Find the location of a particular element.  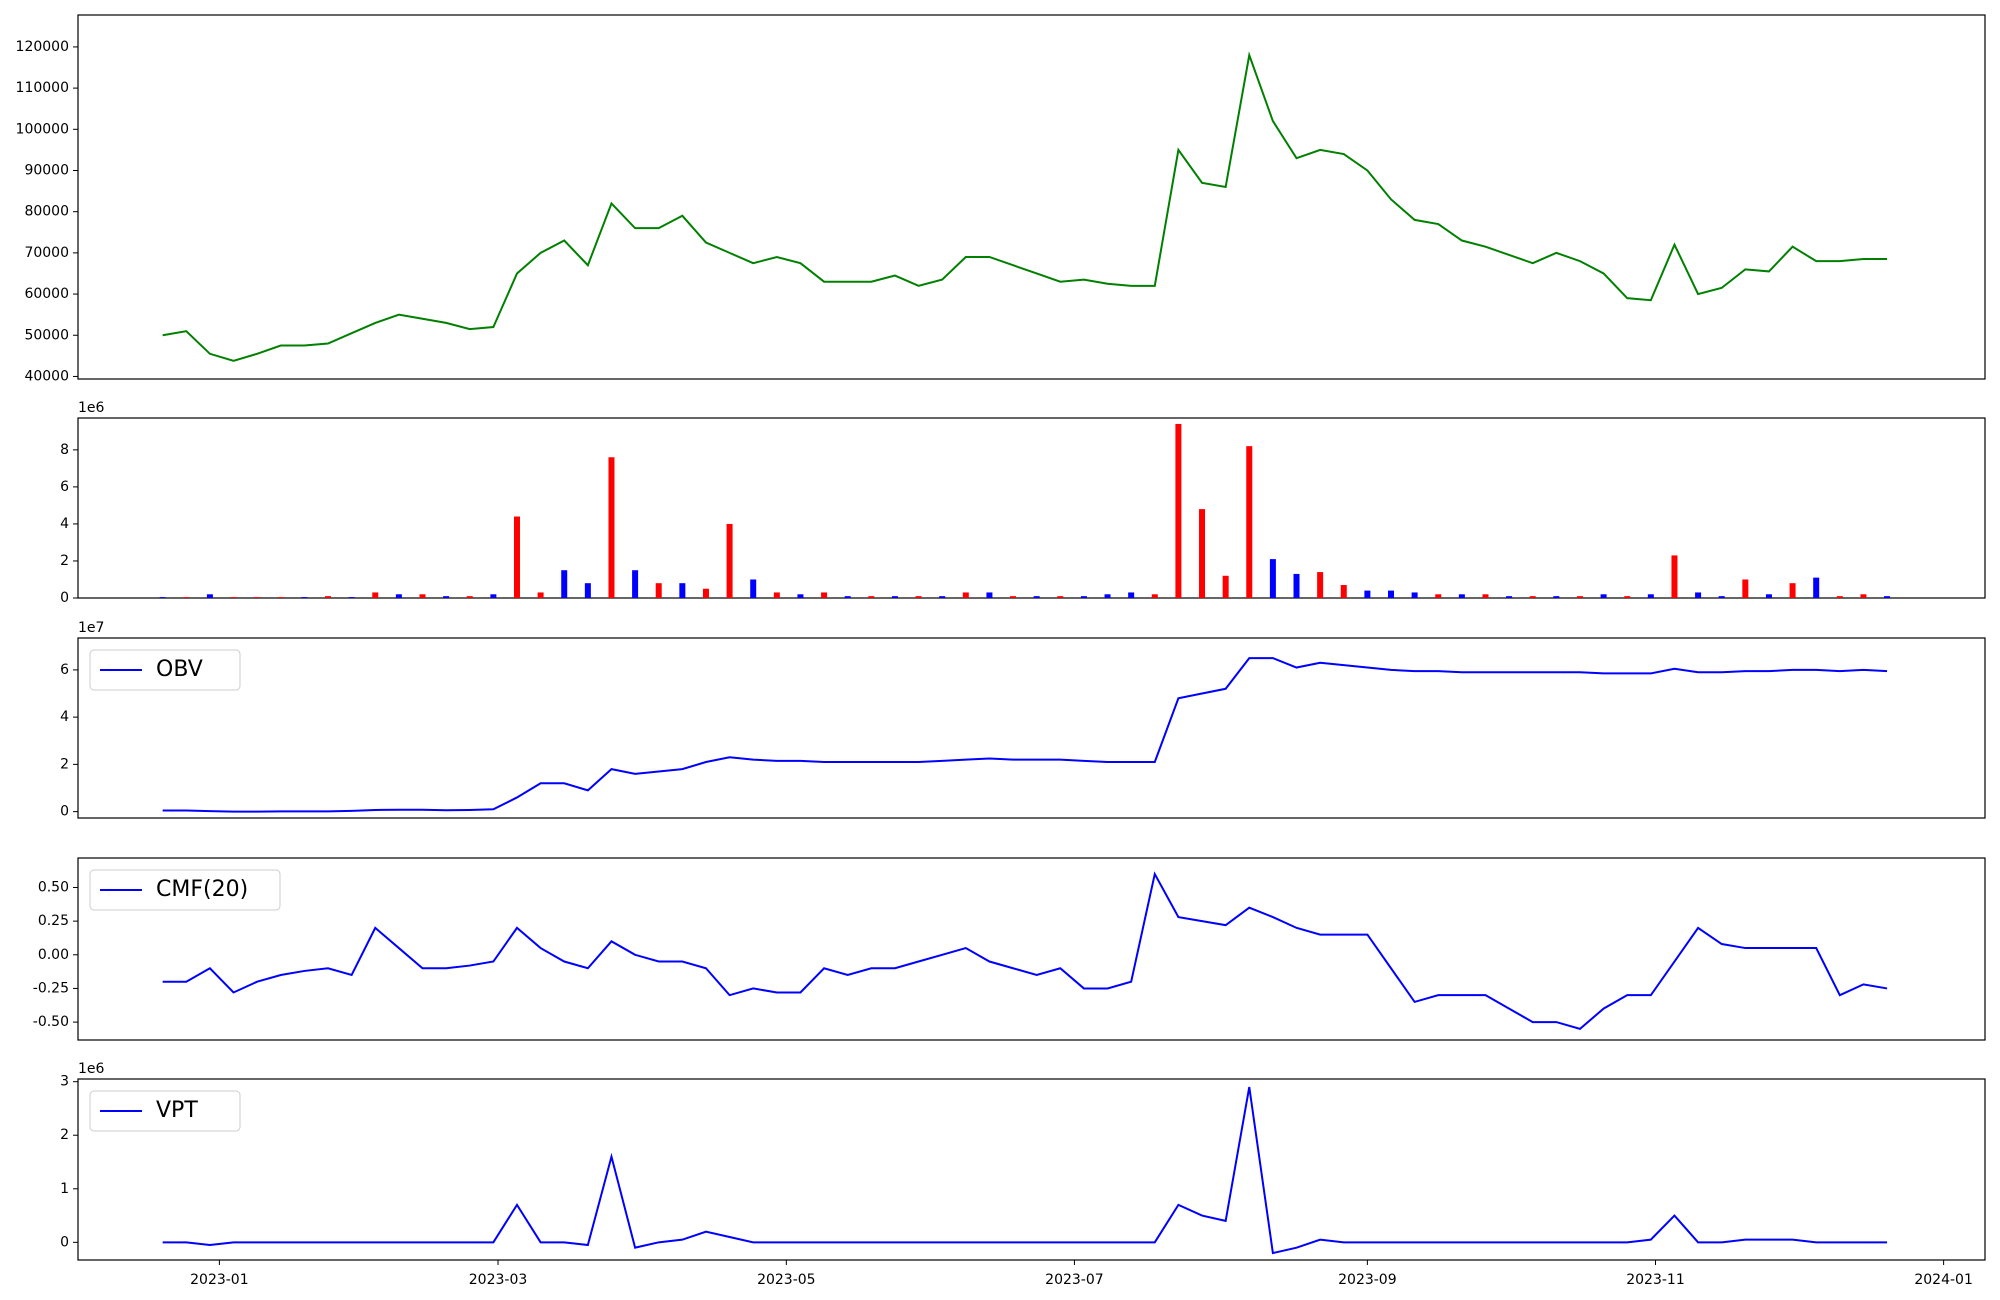

x-tick-label: 2023-07 is located at coordinates (1074, 1280).